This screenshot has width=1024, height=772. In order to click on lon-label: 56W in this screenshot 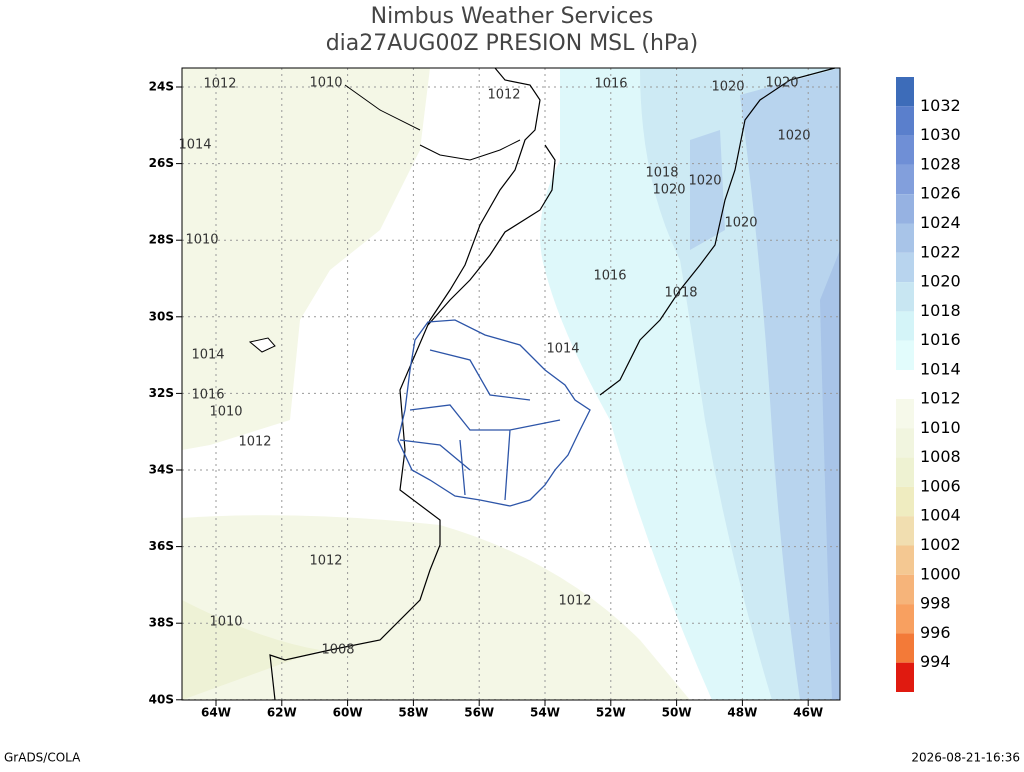, I will do `click(479, 713)`.